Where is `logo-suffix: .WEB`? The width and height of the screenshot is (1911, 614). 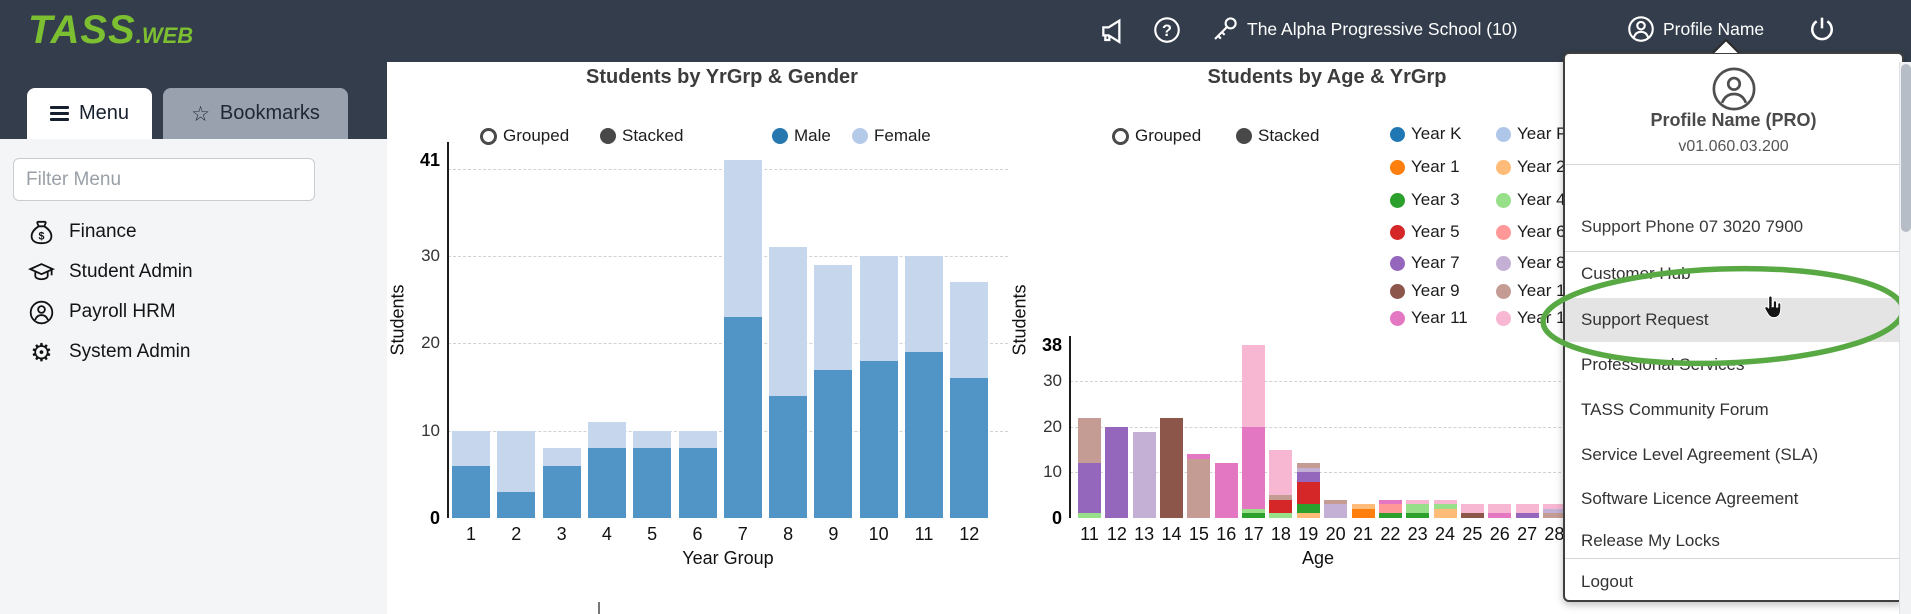 logo-suffix: .WEB is located at coordinates (164, 35).